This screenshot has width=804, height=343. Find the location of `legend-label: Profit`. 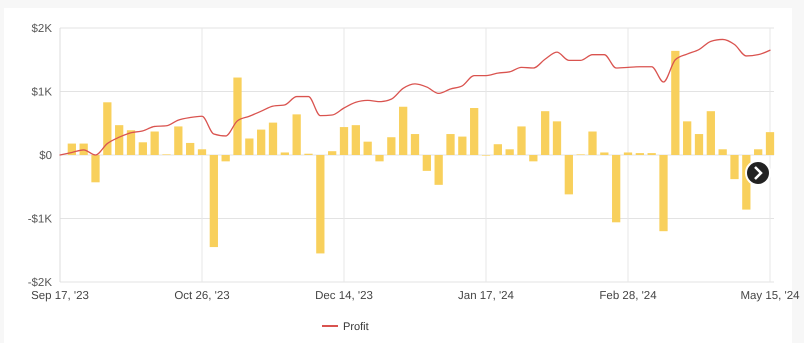

legend-label: Profit is located at coordinates (356, 326).